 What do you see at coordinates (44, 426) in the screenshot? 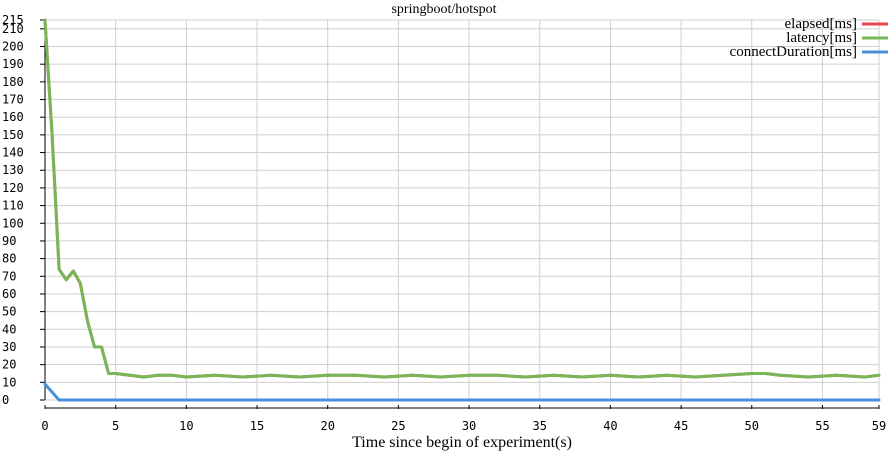
I see `x-tick-label: 0` at bounding box center [44, 426].